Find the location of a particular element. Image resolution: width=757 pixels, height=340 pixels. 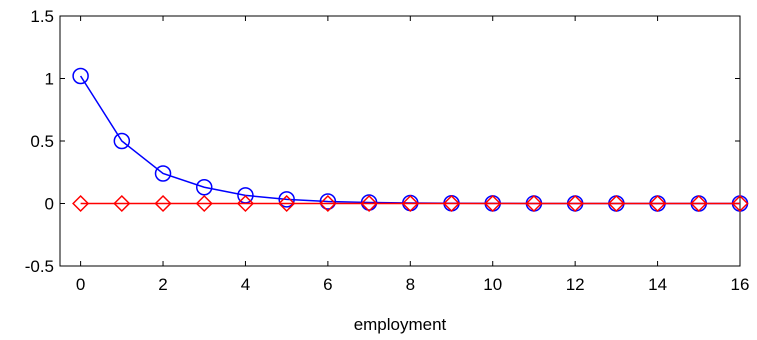

x-tick-label: 16 is located at coordinates (740, 284).